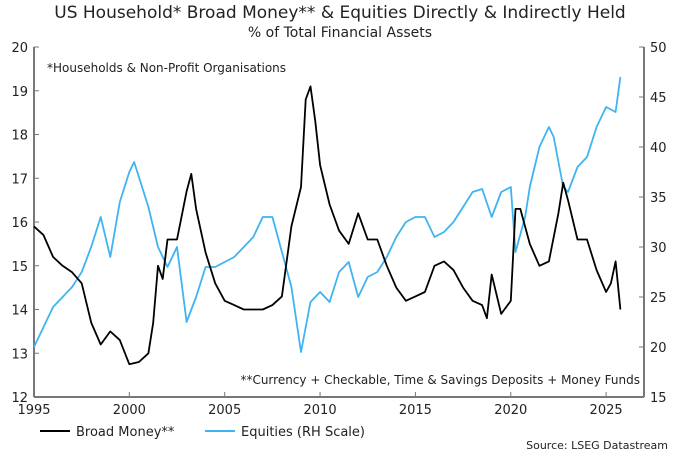  Describe the element at coordinates (510, 410) in the screenshot. I see `x-tick-label: 2020` at that location.